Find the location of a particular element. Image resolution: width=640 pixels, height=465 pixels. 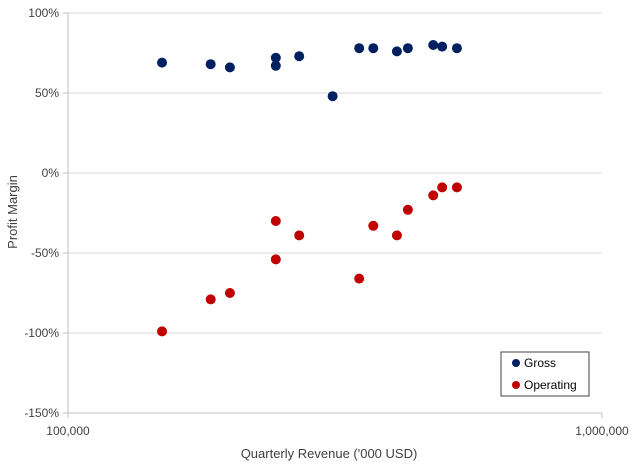

y-tick-label: 0% is located at coordinates (51, 173).